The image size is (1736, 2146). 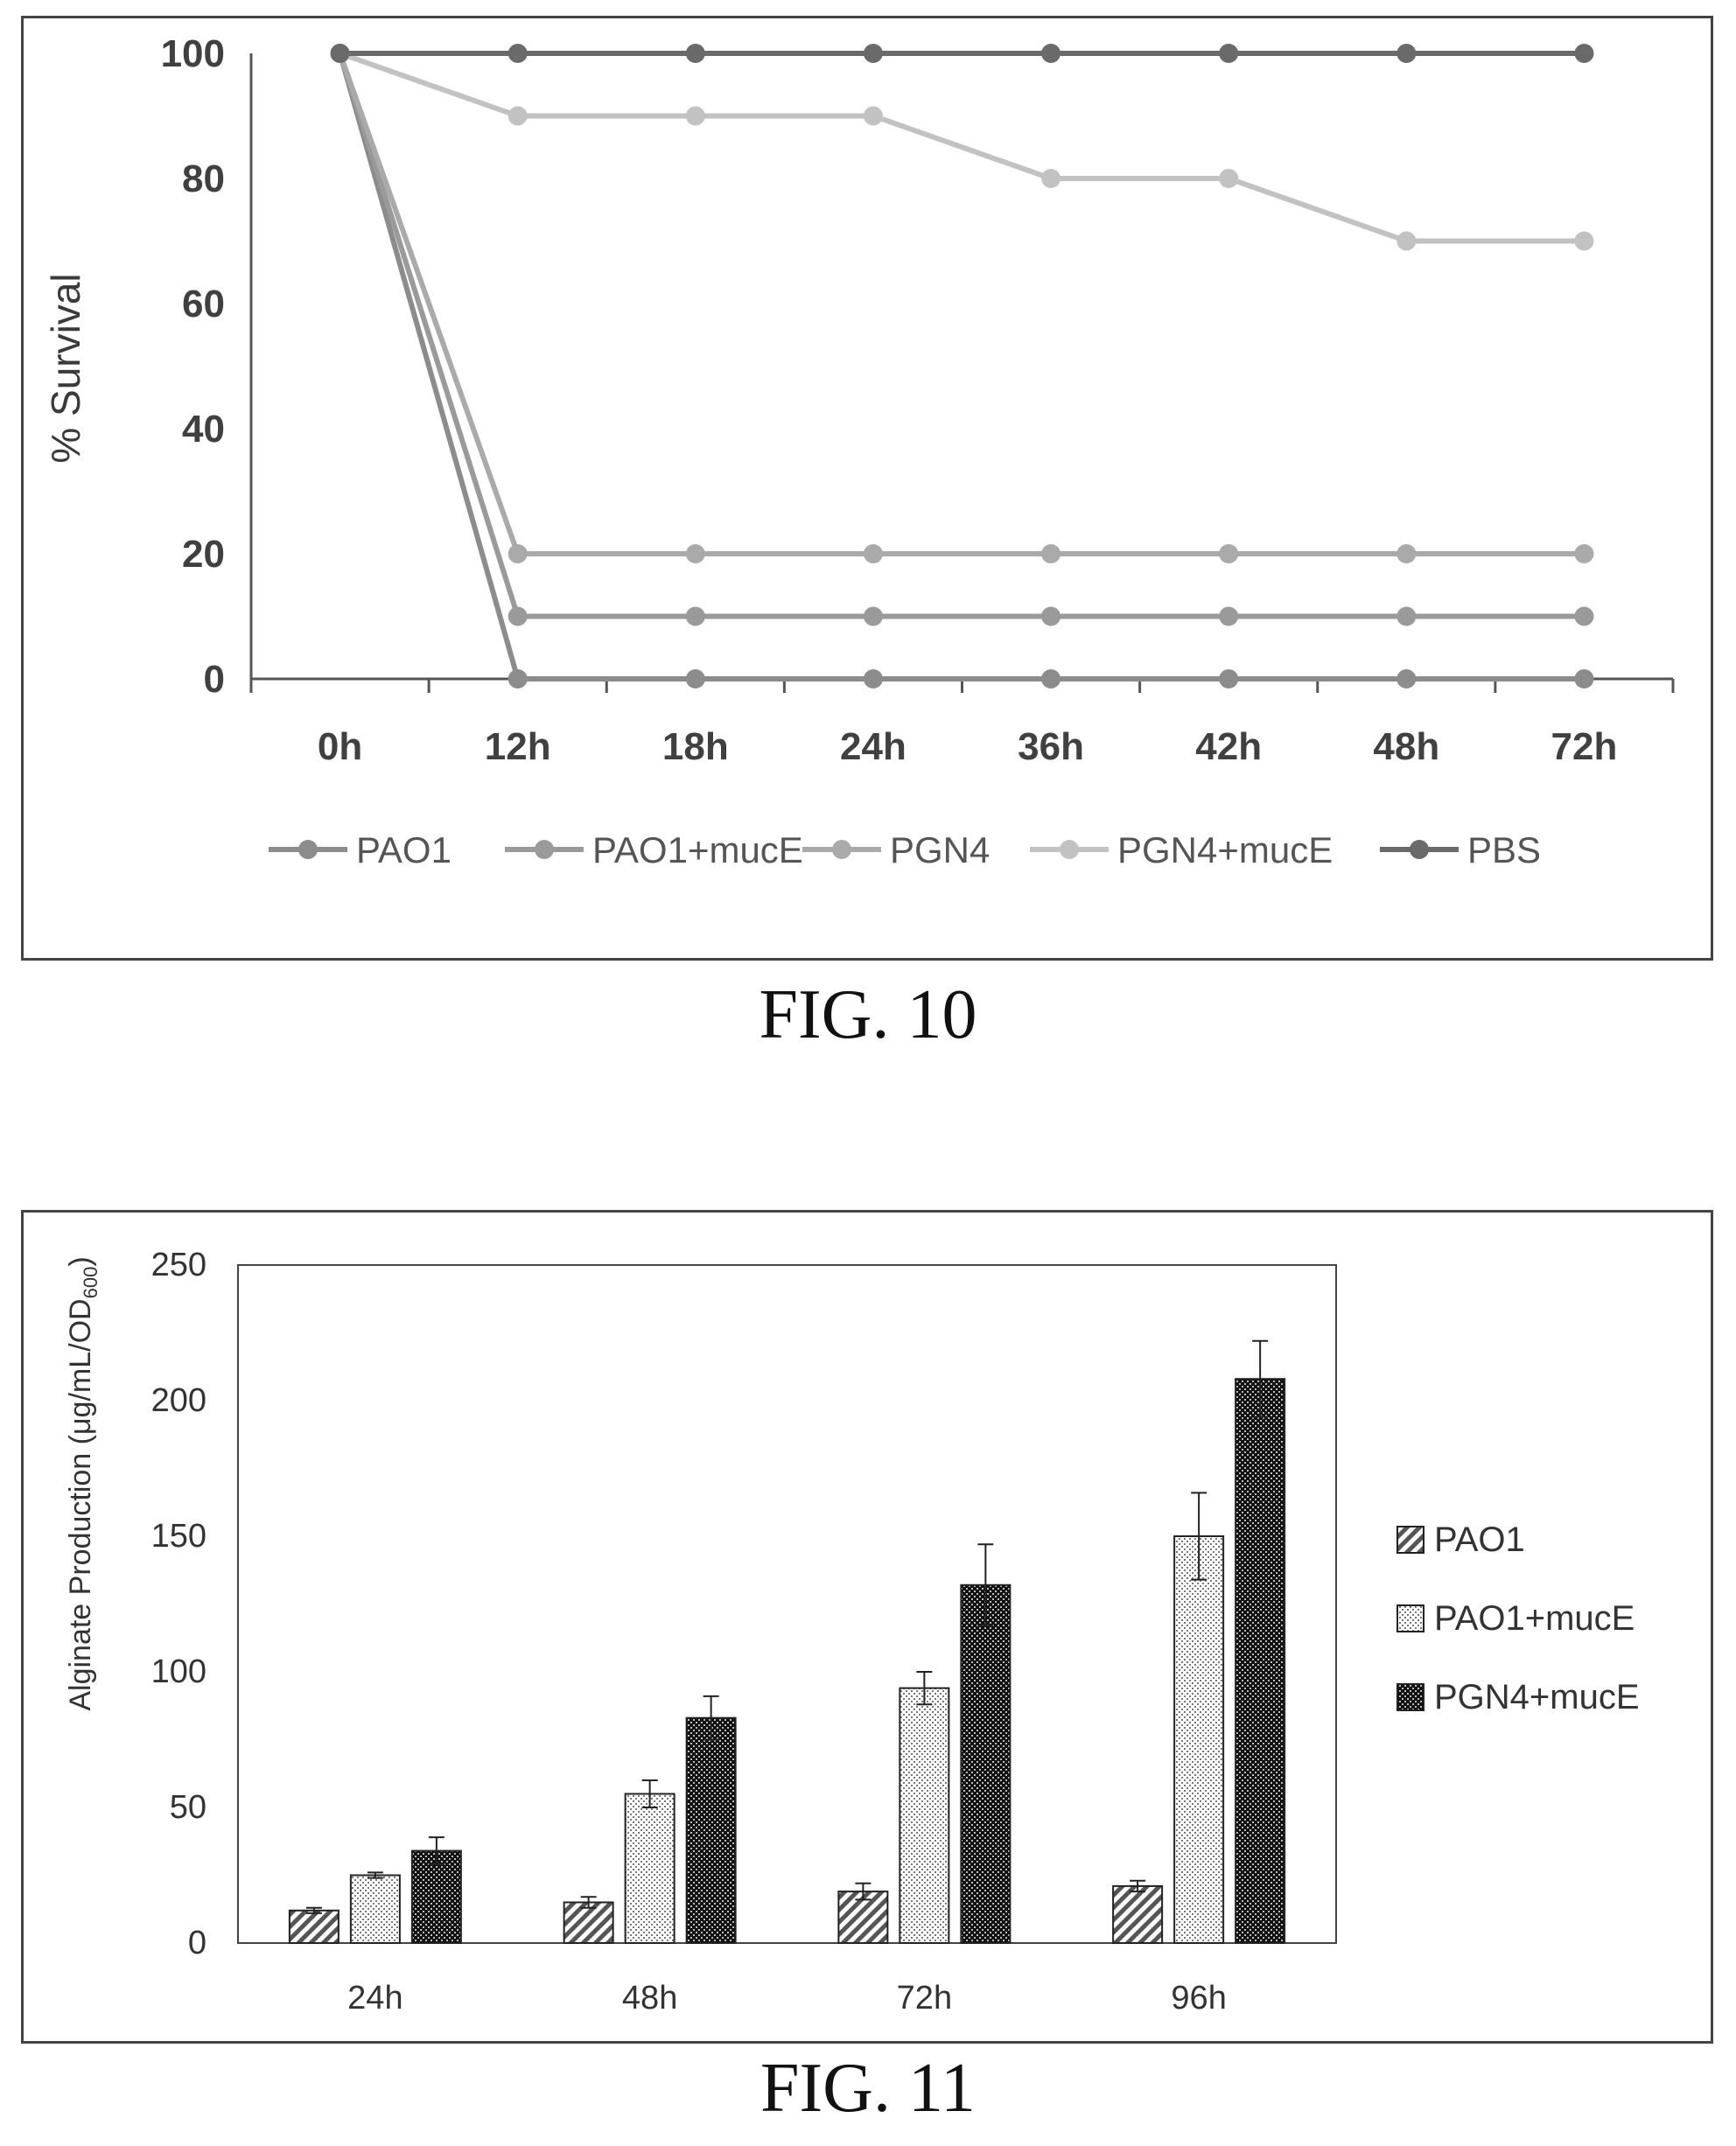 What do you see at coordinates (80, 1261) in the screenshot?
I see `y-axis-title-close: )` at bounding box center [80, 1261].